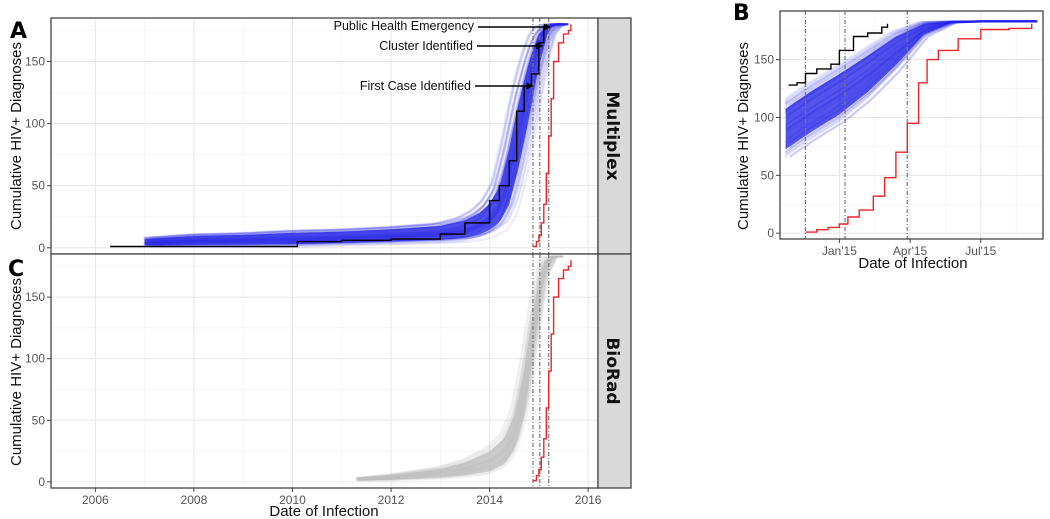 This screenshot has height=519, width=1050. I want to click on panel-c-ylabel: Cumulative HIV+ Diagnoses, so click(16, 372).